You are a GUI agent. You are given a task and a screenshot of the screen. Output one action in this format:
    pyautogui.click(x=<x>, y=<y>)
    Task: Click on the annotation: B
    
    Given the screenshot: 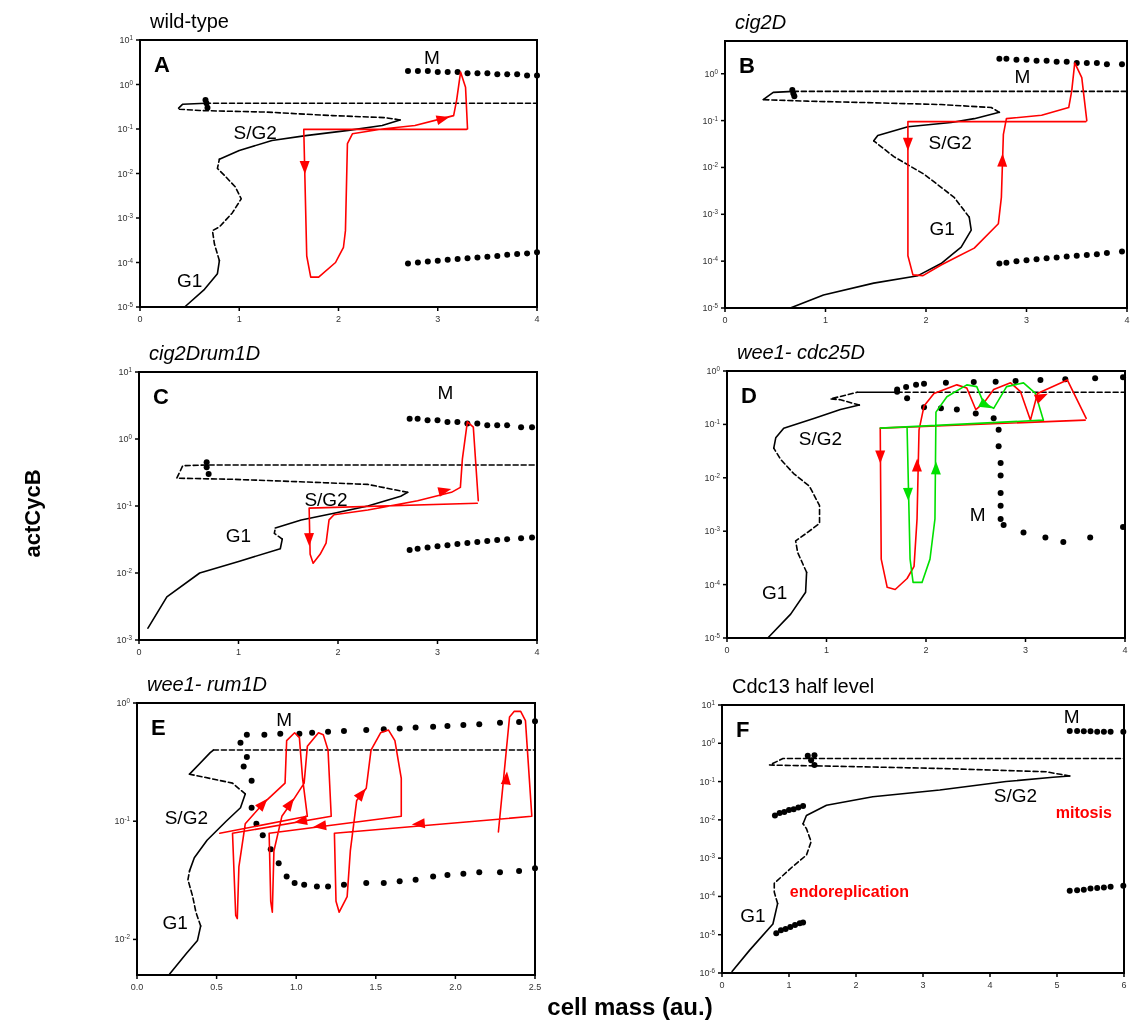 What is the action you would take?
    pyautogui.click(x=747, y=65)
    